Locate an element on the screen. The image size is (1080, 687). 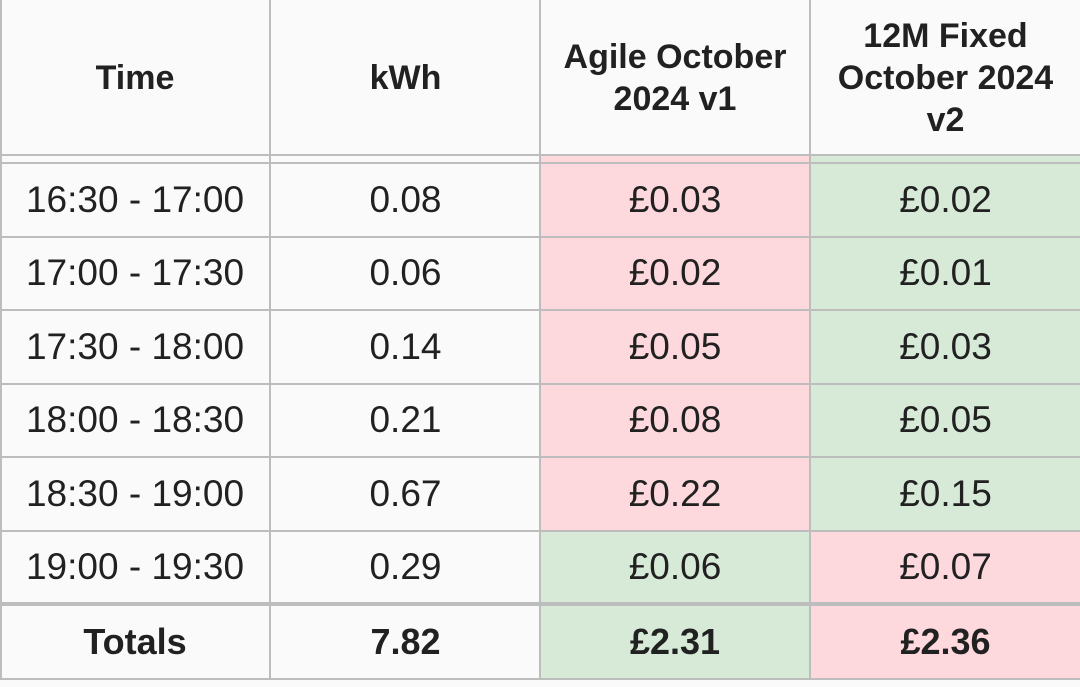
cell-fixed: £0.02 is located at coordinates (945, 200).